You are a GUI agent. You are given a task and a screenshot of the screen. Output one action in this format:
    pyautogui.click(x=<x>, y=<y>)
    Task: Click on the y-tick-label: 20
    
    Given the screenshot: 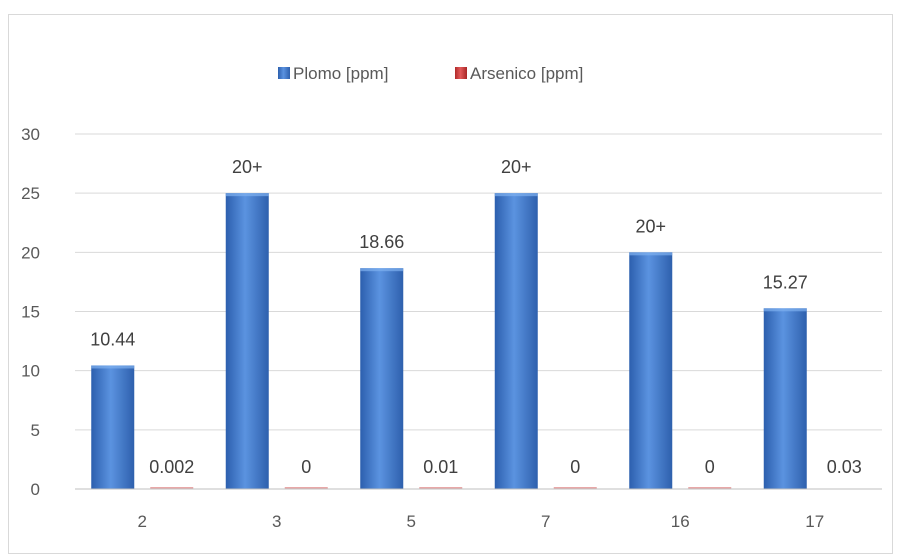 What is the action you would take?
    pyautogui.click(x=30, y=252)
    